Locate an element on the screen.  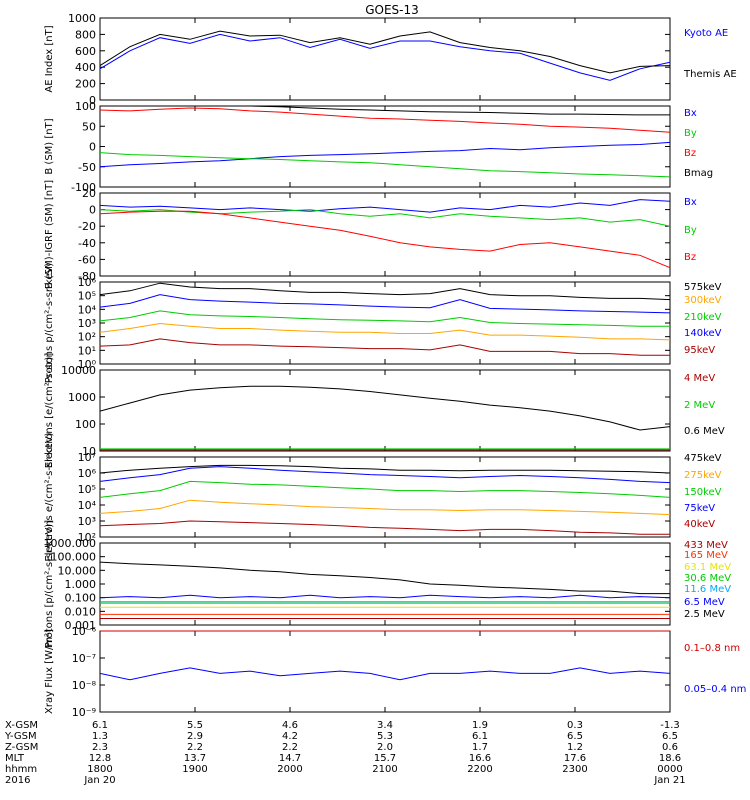
panel-frame is located at coordinates (385, 584).